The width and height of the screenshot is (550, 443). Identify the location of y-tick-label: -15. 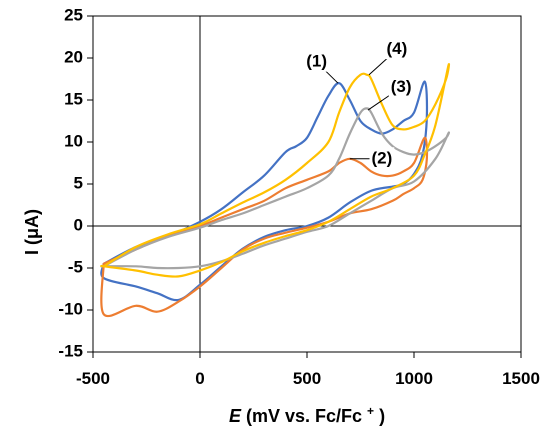
(70, 350).